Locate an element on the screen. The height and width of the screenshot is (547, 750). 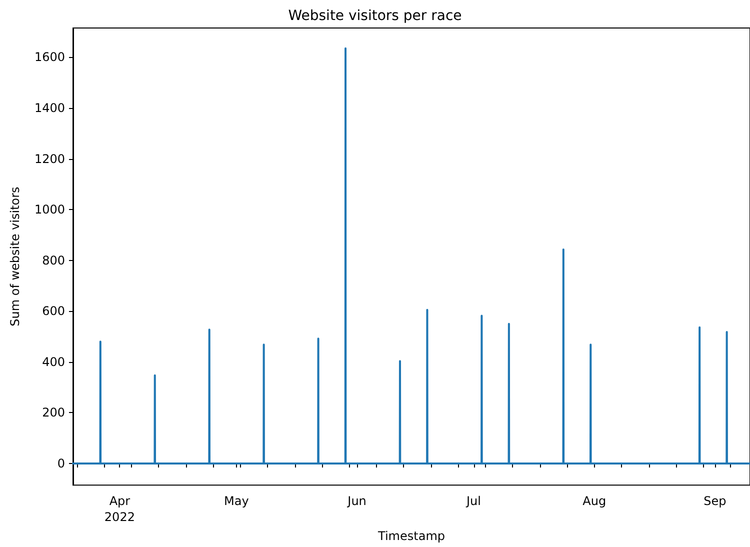
y-axis-title: Sum of website visitors is located at coordinates (15, 256).